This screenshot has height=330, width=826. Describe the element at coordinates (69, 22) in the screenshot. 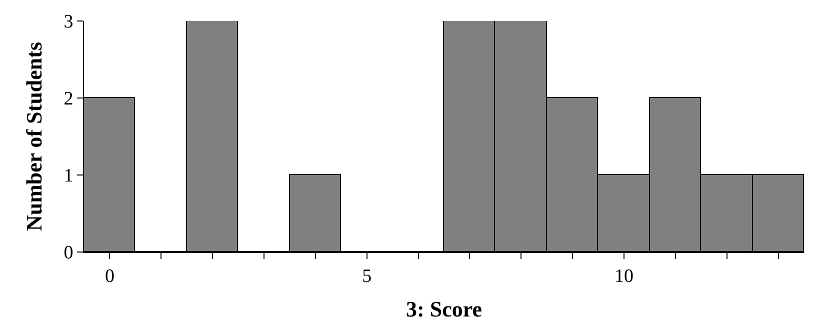

I see `y-tick-label: 3` at that location.